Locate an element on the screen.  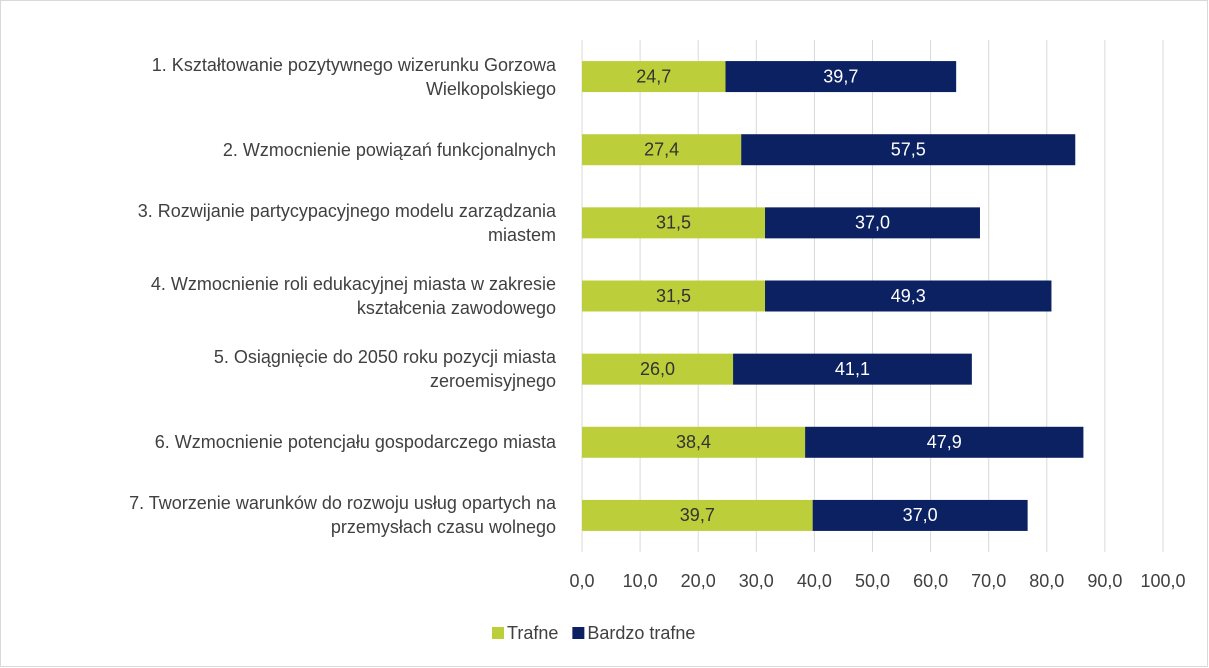
value-label: 57,5 is located at coordinates (908, 149).